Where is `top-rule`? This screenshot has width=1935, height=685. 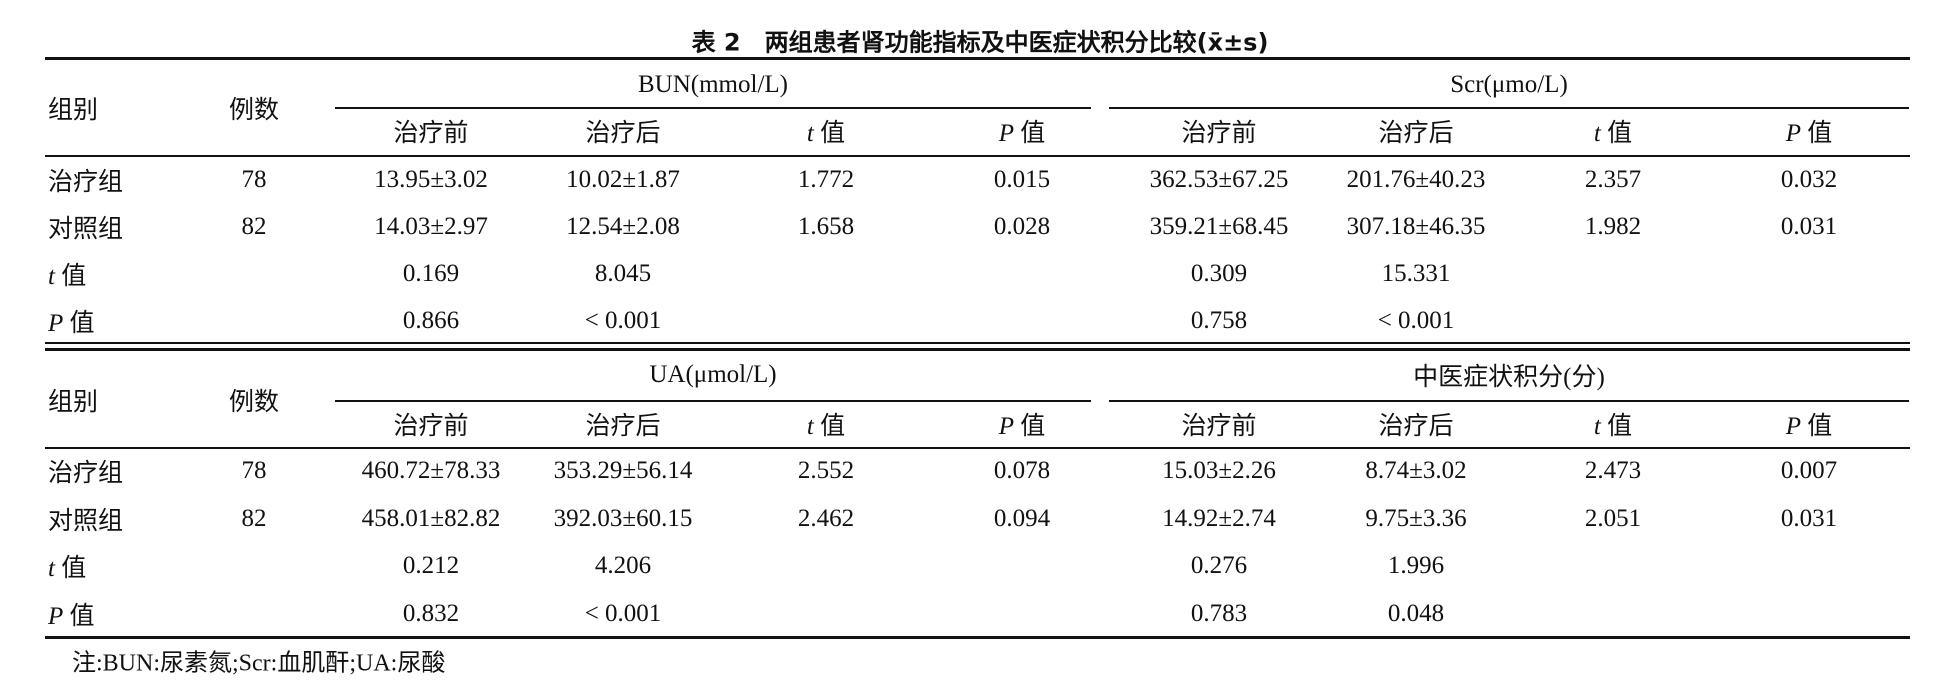
top-rule is located at coordinates (977, 58).